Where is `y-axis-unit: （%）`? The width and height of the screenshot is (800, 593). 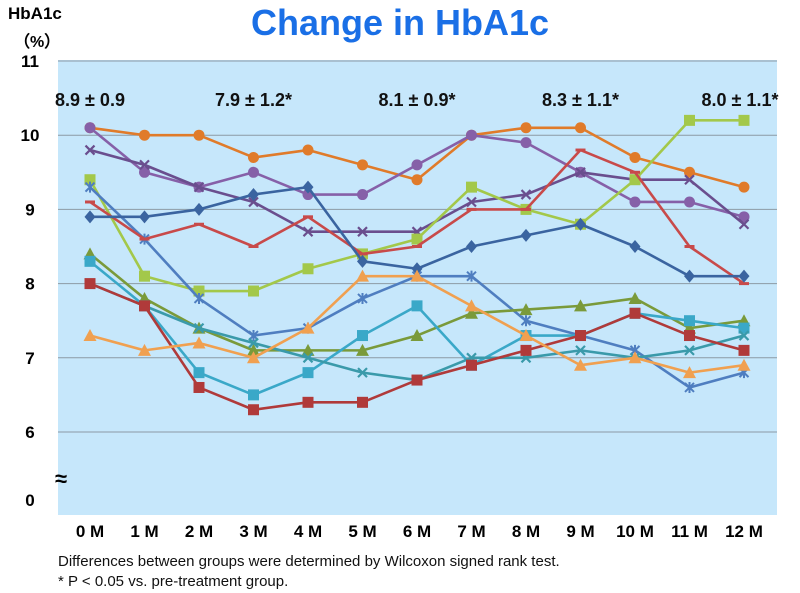 y-axis-unit: （%） is located at coordinates (37, 42).